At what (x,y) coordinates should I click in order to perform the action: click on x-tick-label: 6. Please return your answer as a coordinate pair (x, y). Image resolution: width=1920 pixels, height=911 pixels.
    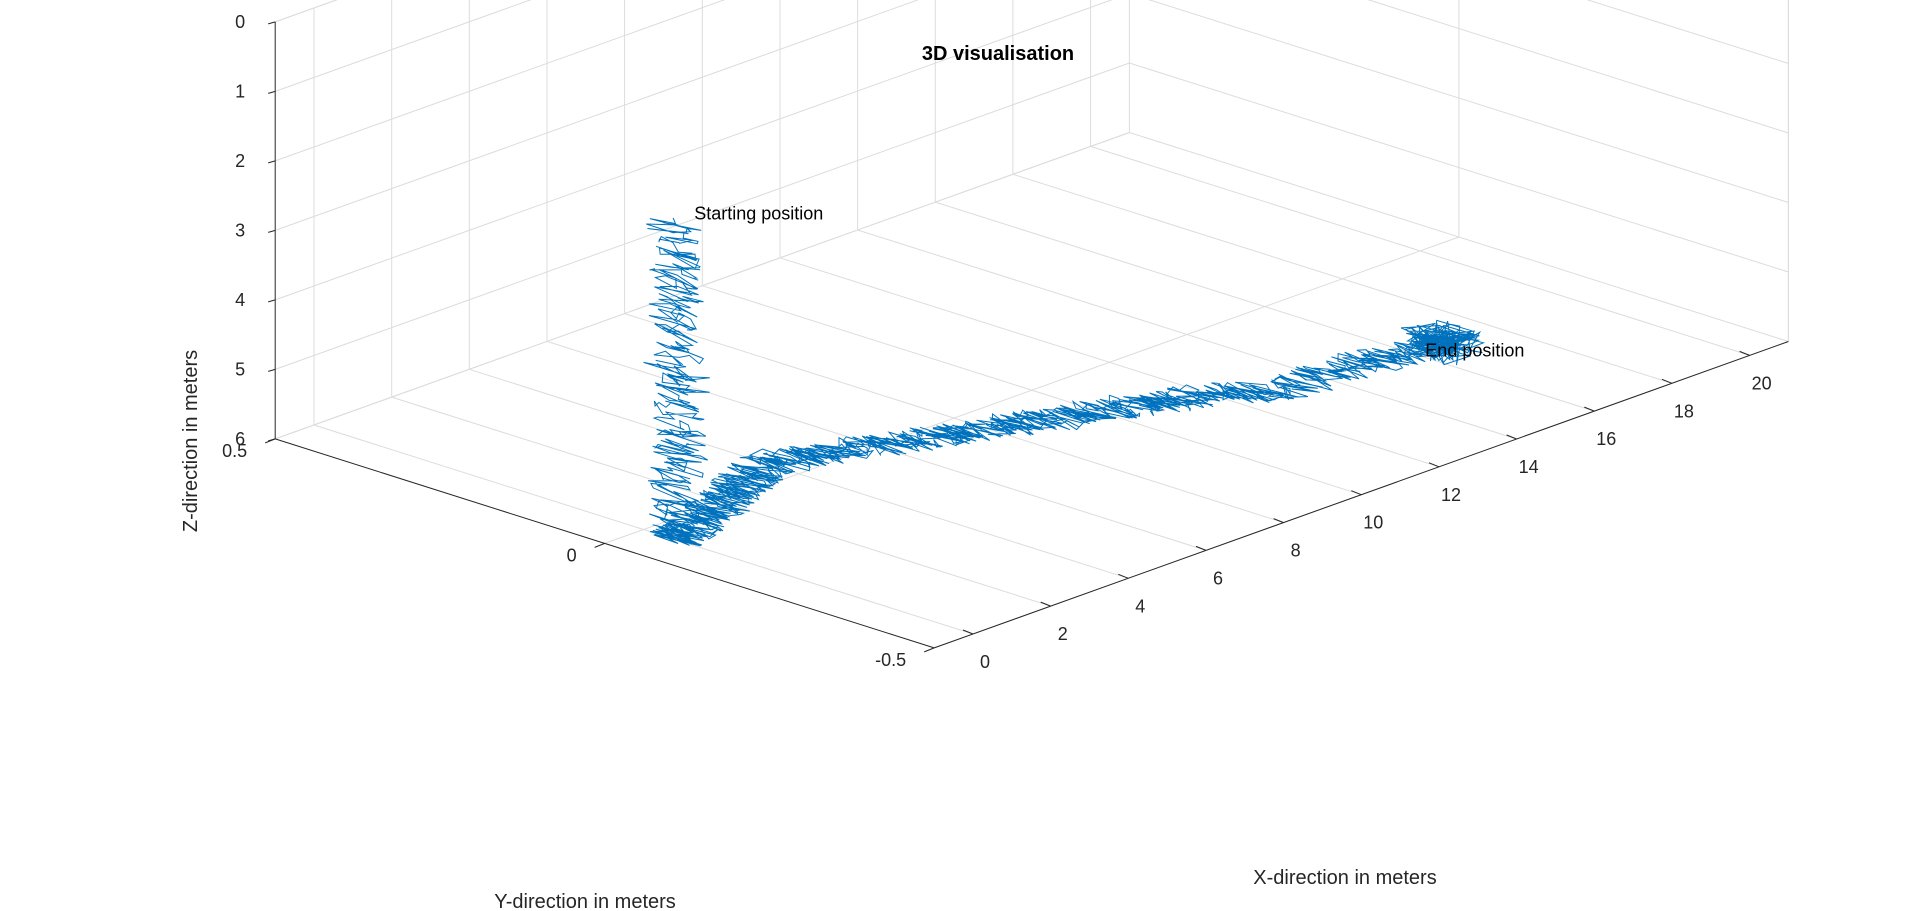
    Looking at the image, I should click on (1218, 578).